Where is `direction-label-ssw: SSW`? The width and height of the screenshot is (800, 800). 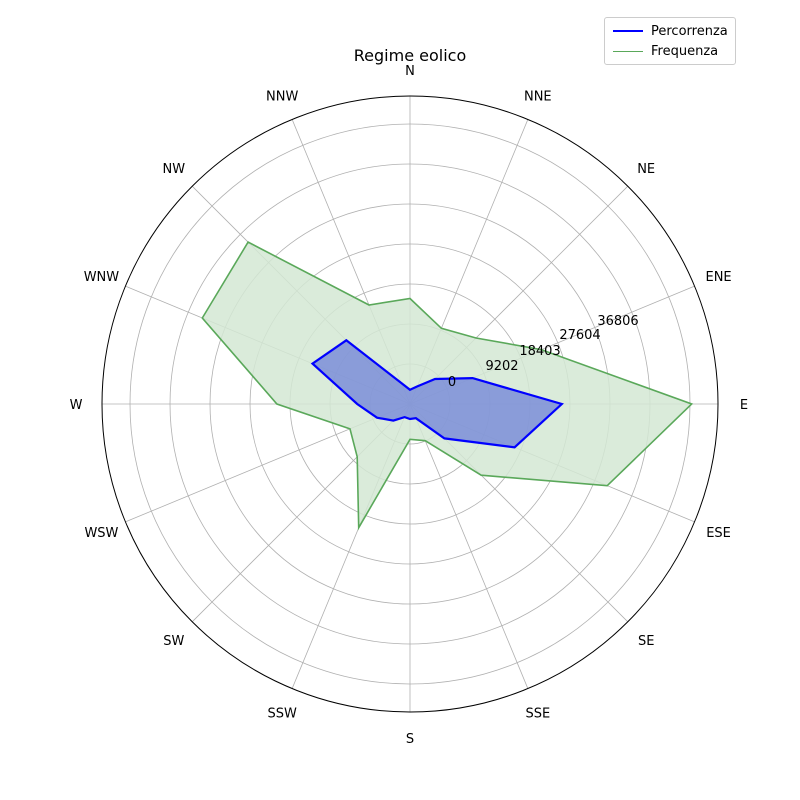 direction-label-ssw: SSW is located at coordinates (283, 714).